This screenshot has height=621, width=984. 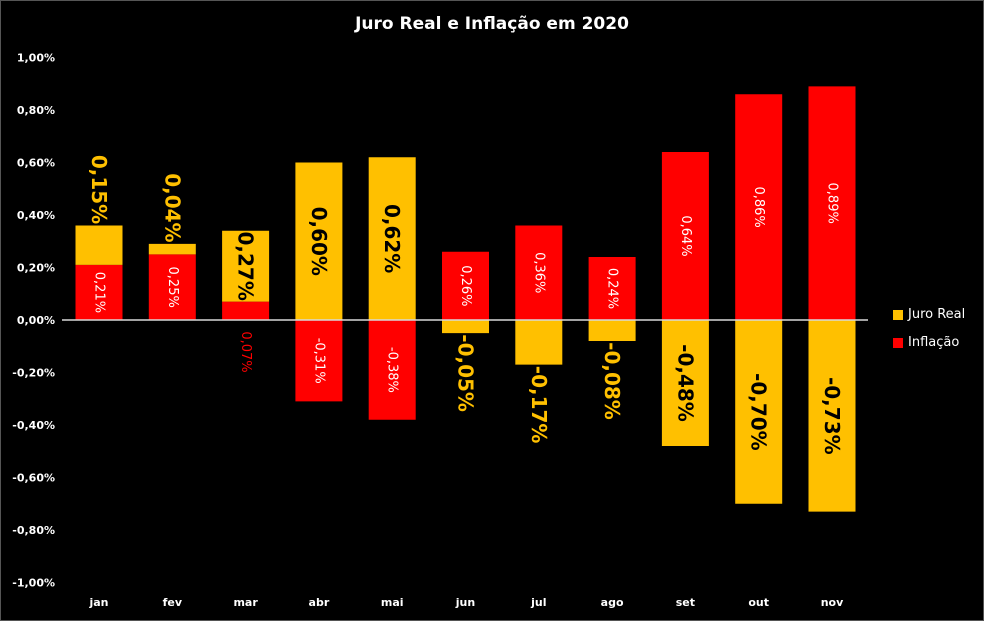 I want to click on x-tick-label: mar, so click(x=245, y=602).